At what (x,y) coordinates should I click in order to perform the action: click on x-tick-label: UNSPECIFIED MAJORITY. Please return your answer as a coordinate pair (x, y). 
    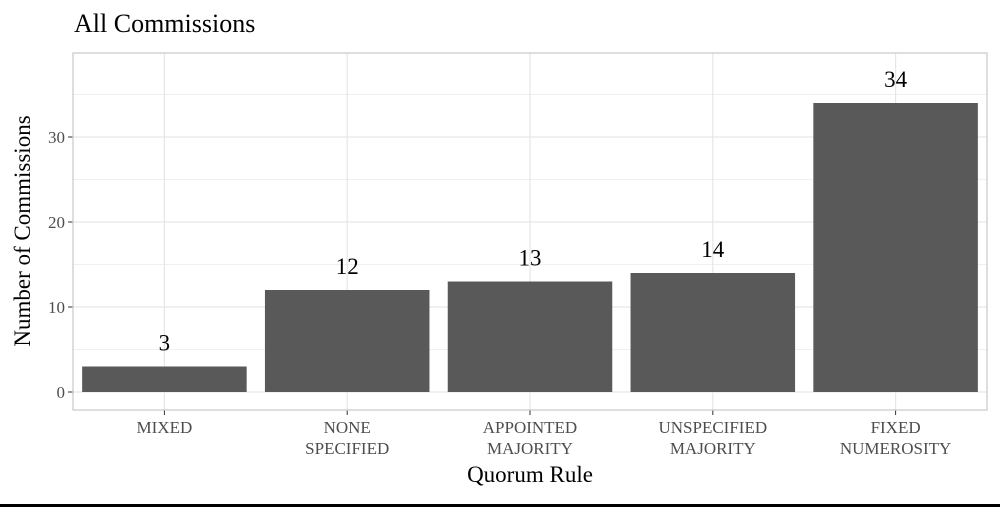
    Looking at the image, I should click on (712, 438).